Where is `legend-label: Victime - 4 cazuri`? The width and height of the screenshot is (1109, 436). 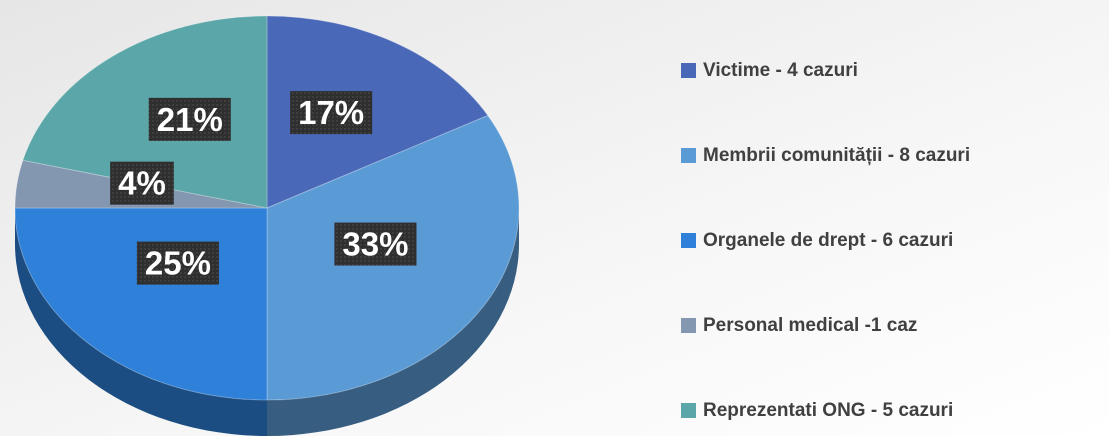 legend-label: Victime - 4 cazuri is located at coordinates (780, 70).